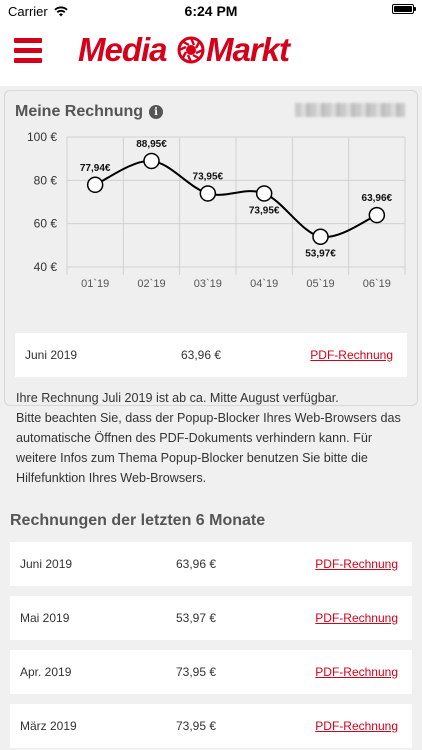 This screenshot has height=750, width=422. Describe the element at coordinates (28, 51) in the screenshot. I see `hamburger-menu-icon` at that location.